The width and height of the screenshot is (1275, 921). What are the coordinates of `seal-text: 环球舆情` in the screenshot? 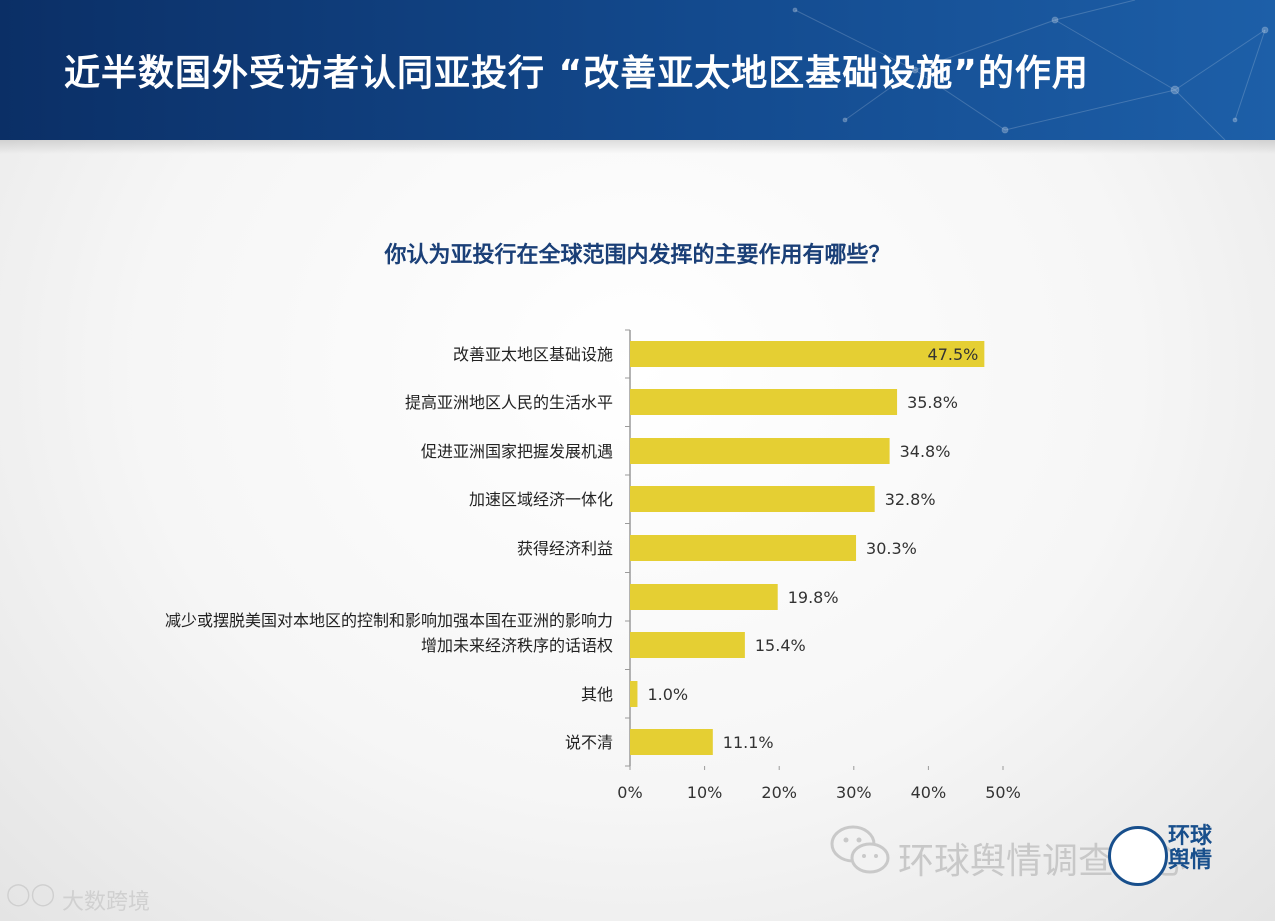 It's located at (1190, 848).